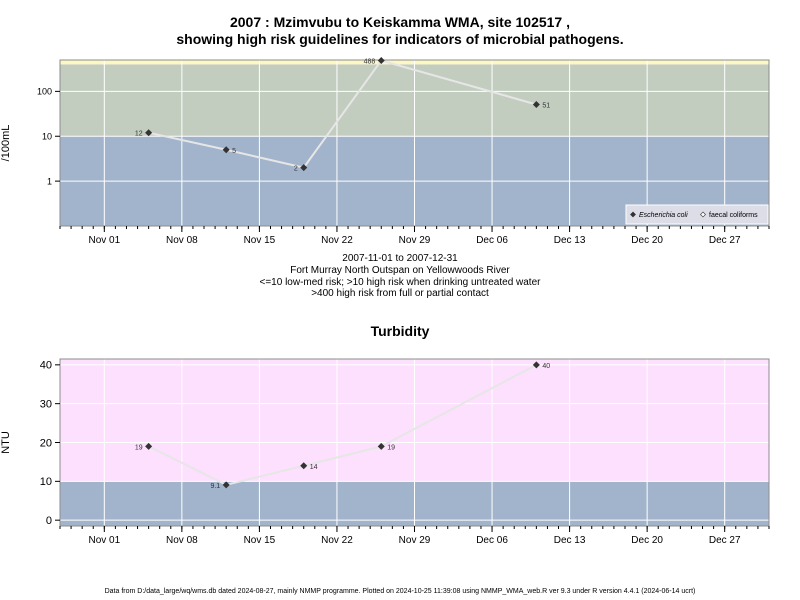 Image resolution: width=800 pixels, height=600 pixels. What do you see at coordinates (415, 240) in the screenshot?
I see `chart1-xtick-label-4: Nov 29` at bounding box center [415, 240].